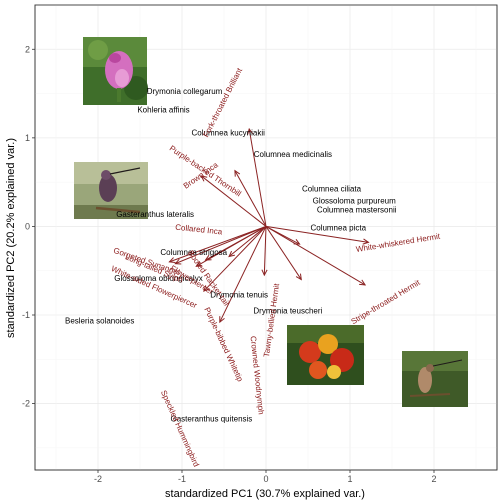 This screenshot has width=504, height=504. Describe the element at coordinates (435, 379) in the screenshot. I see `hummingbird-photo-right` at that location.